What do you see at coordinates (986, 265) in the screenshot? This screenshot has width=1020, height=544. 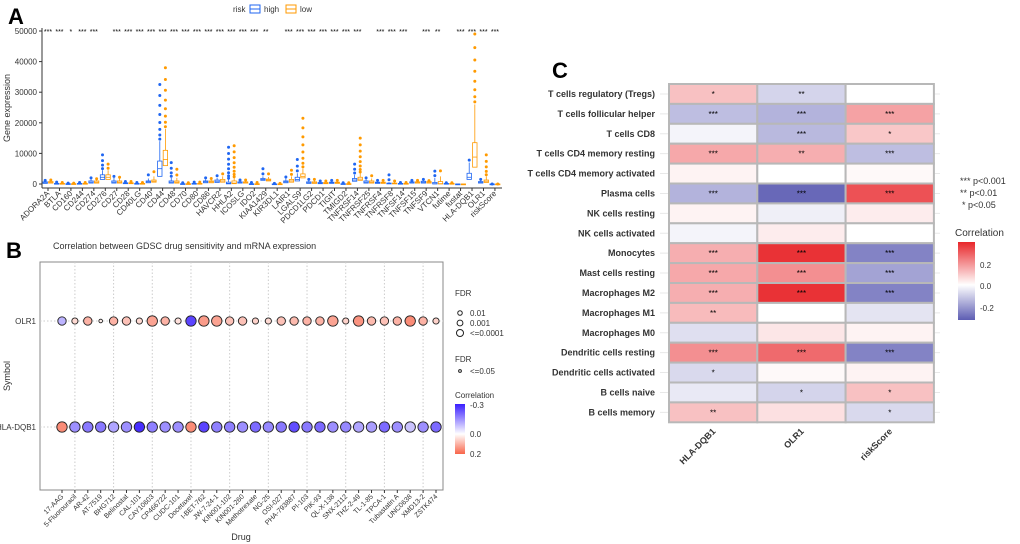 I see `legend-corr-tick: 0.2` at bounding box center [986, 265].